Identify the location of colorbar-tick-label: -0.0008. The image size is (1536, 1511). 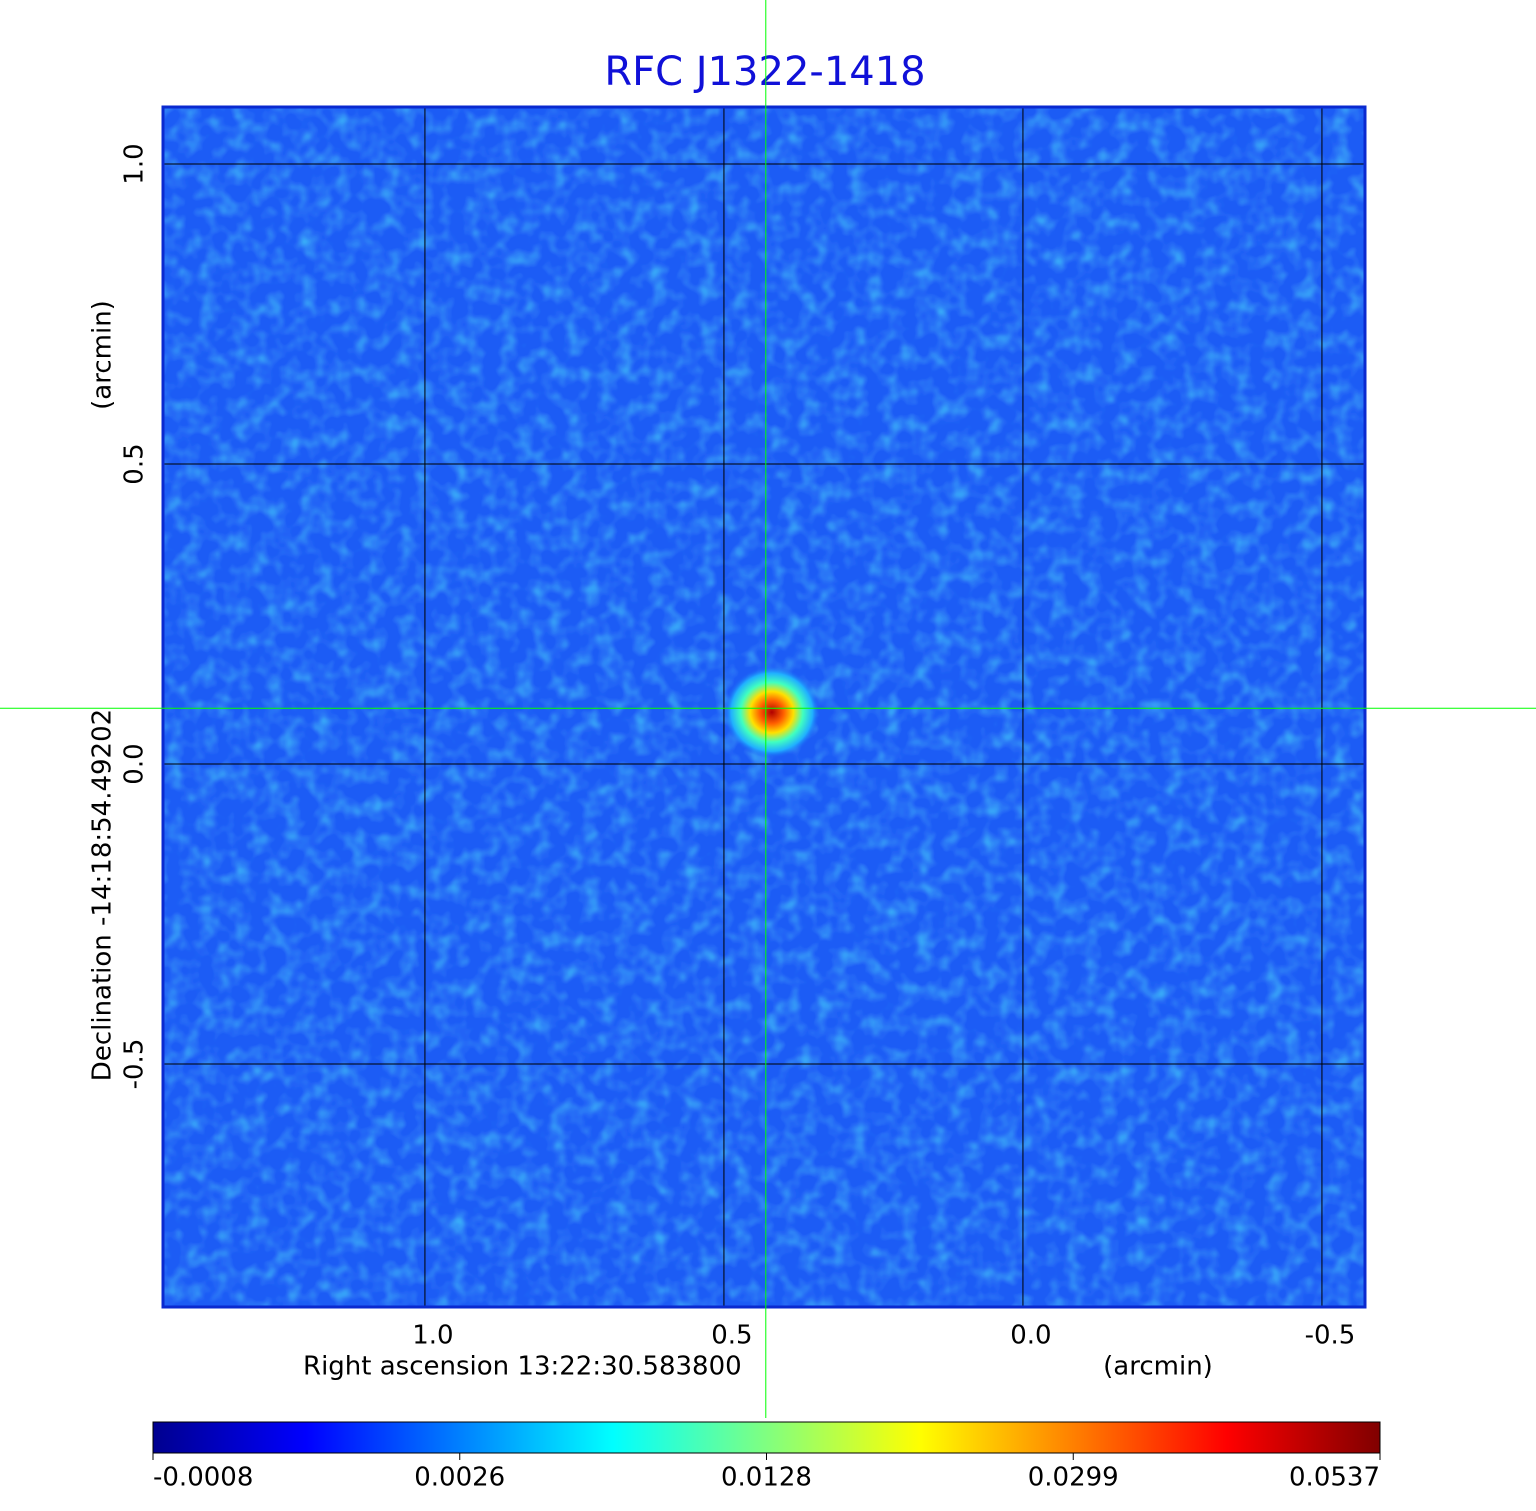
(203, 1478).